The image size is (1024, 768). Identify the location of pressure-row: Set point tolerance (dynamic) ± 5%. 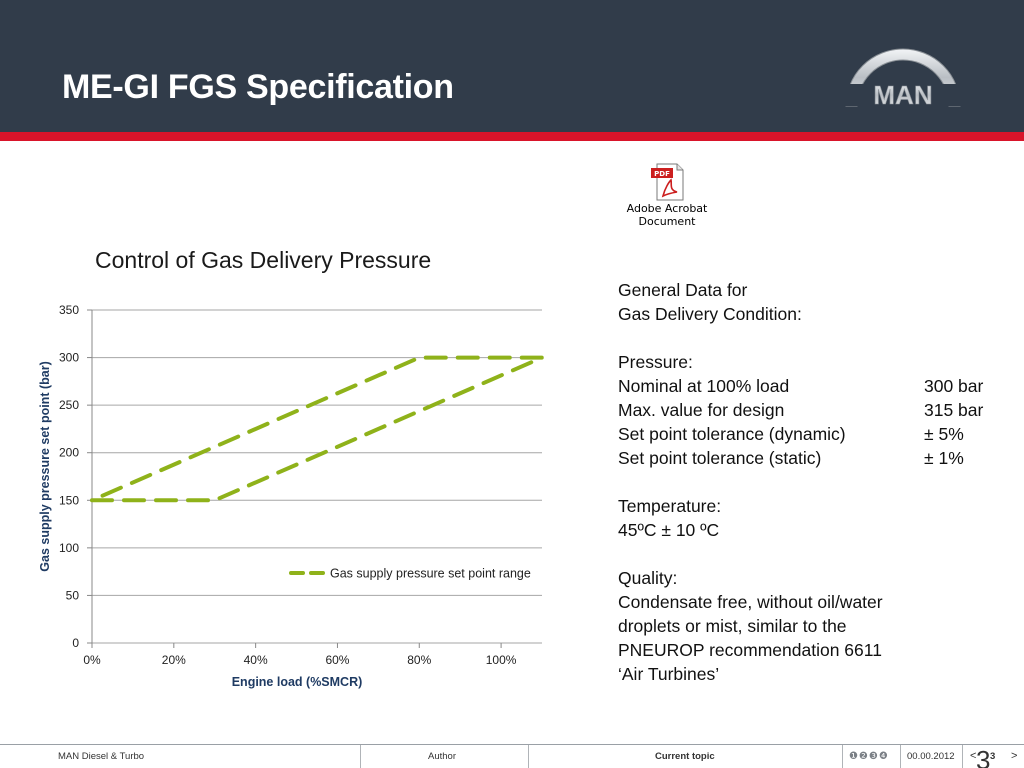
(813, 434).